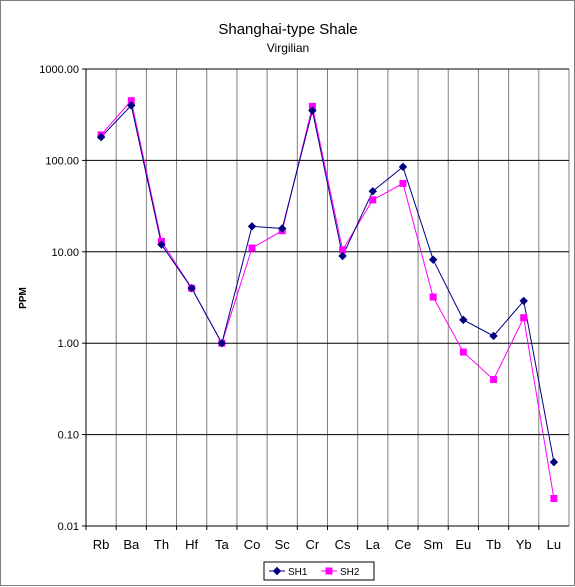  I want to click on y-tick-label: 1.00, so click(68, 344).